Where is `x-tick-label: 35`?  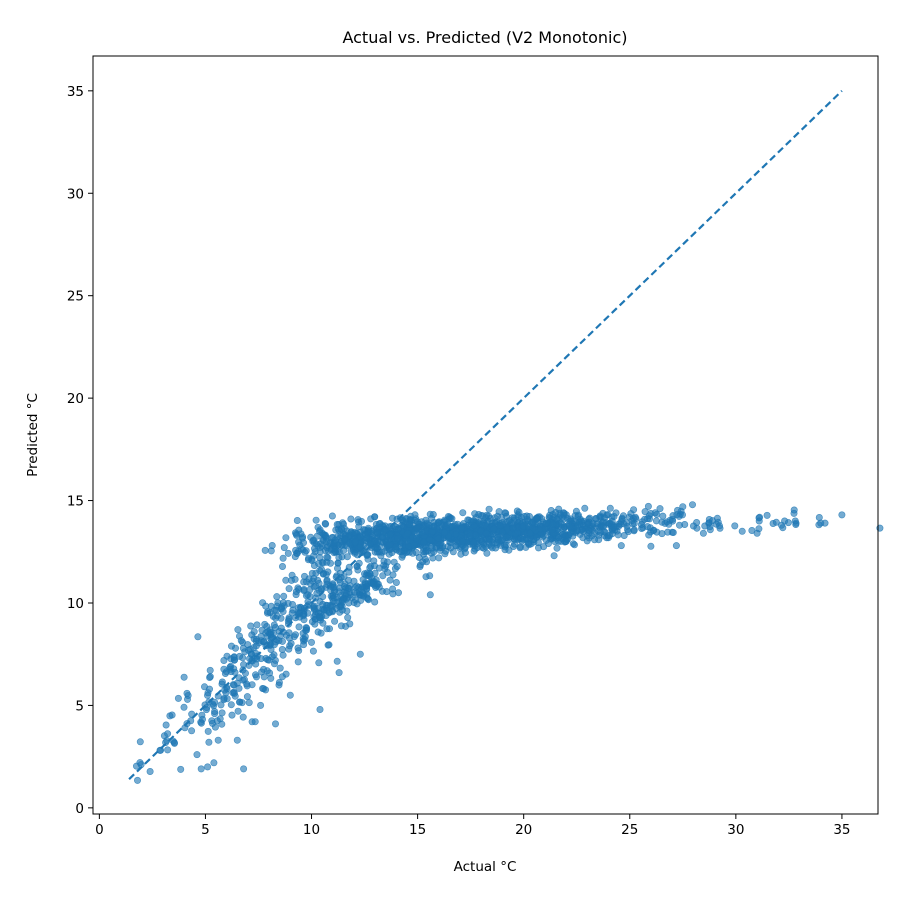
x-tick-label: 35 is located at coordinates (841, 830).